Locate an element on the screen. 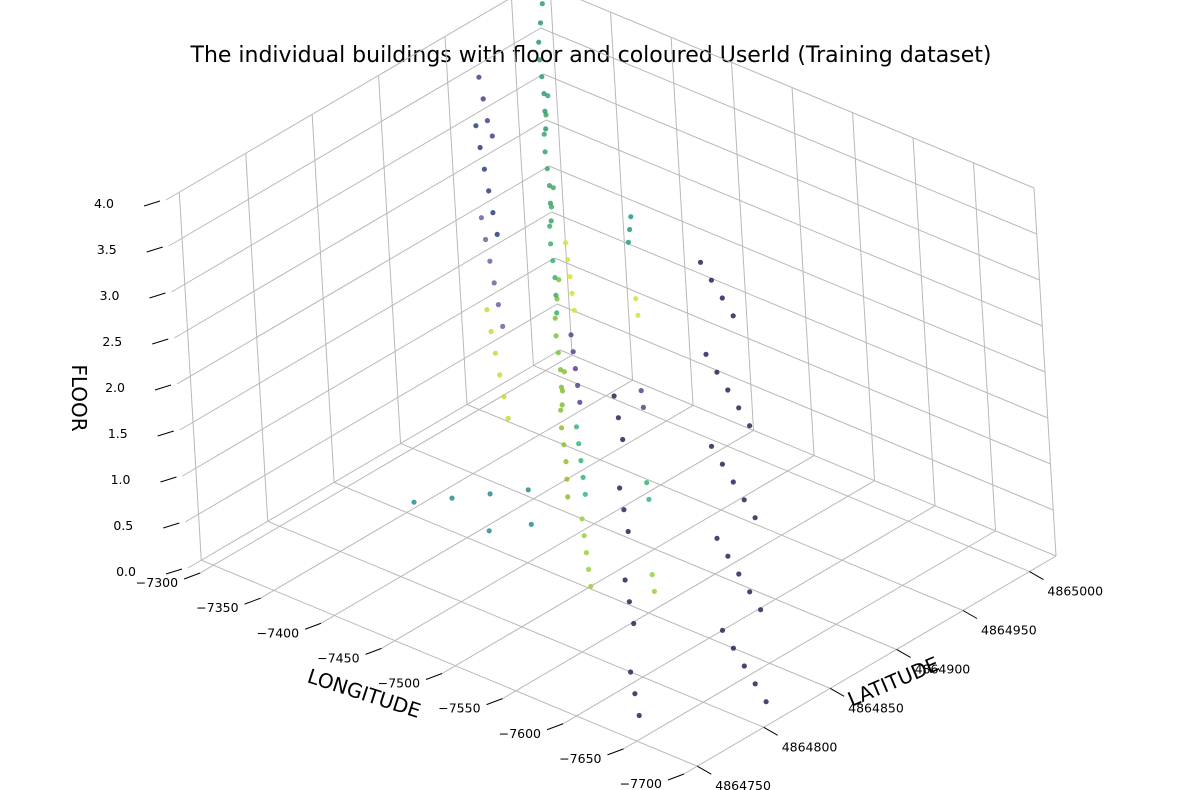  x-tick-label: −7600 is located at coordinates (520, 733).